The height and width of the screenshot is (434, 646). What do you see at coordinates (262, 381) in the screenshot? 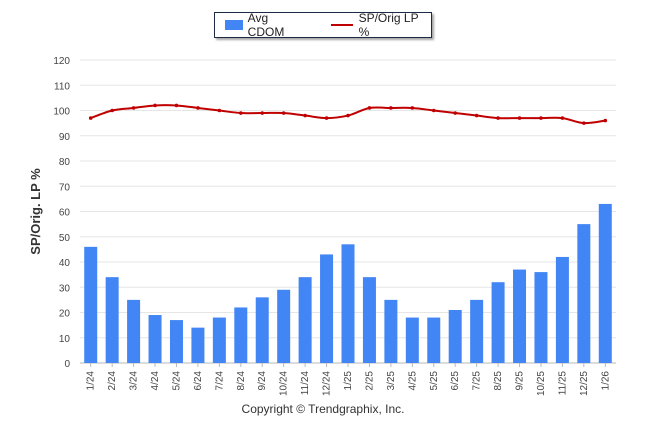
I see `x-tick-label: 9/24` at bounding box center [262, 381].